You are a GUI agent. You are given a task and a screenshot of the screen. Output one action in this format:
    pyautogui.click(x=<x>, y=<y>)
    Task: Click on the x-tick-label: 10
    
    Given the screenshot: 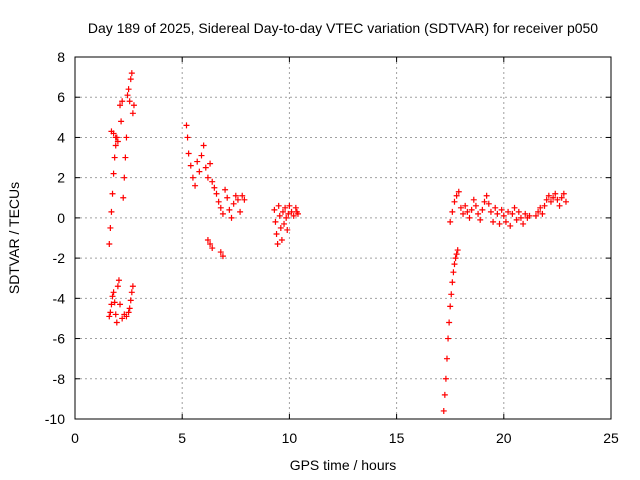 What is the action you would take?
    pyautogui.click(x=290, y=438)
    